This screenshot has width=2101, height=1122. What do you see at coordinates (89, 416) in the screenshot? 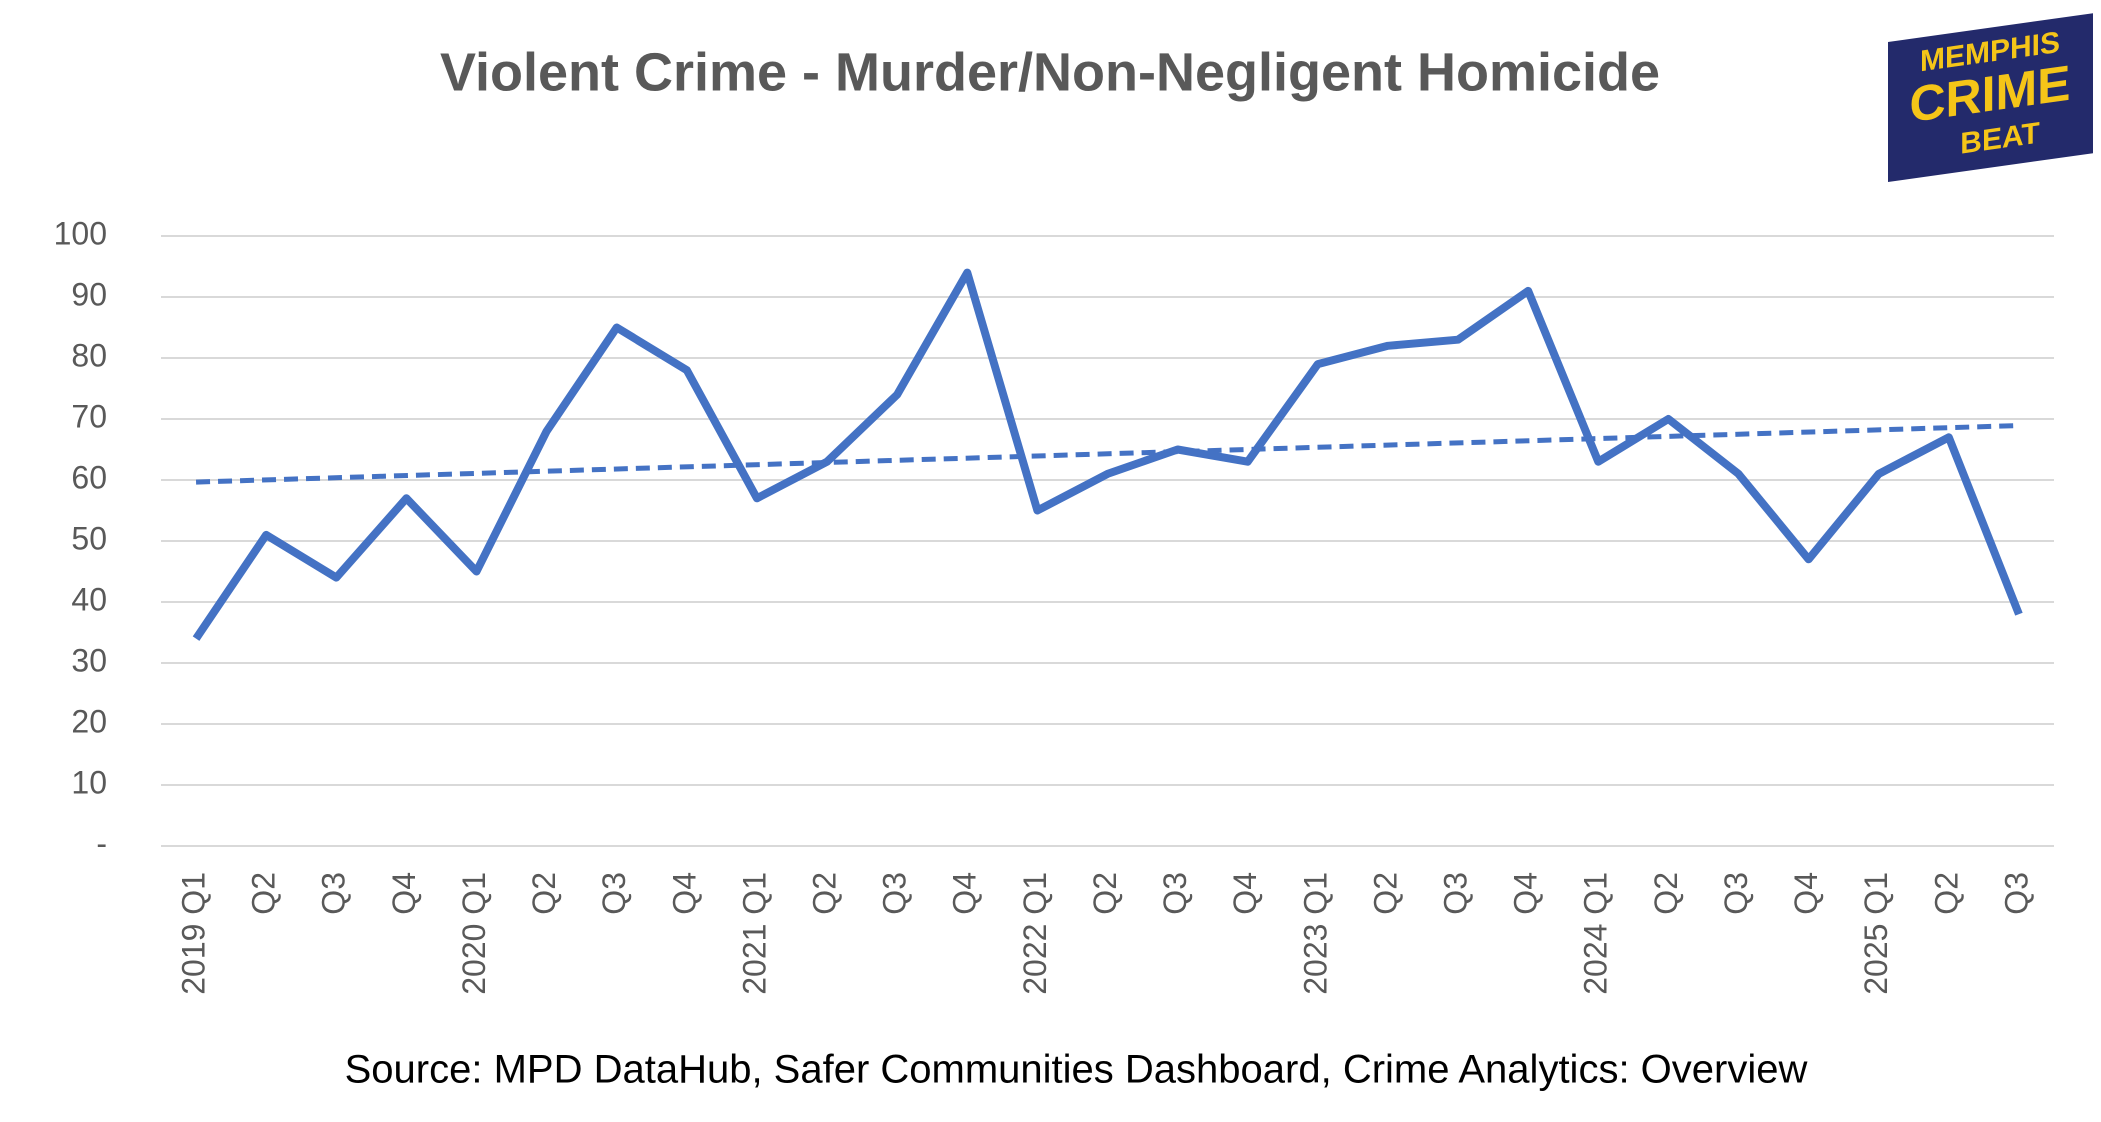
I see `y-tick-label: 70` at bounding box center [89, 416].